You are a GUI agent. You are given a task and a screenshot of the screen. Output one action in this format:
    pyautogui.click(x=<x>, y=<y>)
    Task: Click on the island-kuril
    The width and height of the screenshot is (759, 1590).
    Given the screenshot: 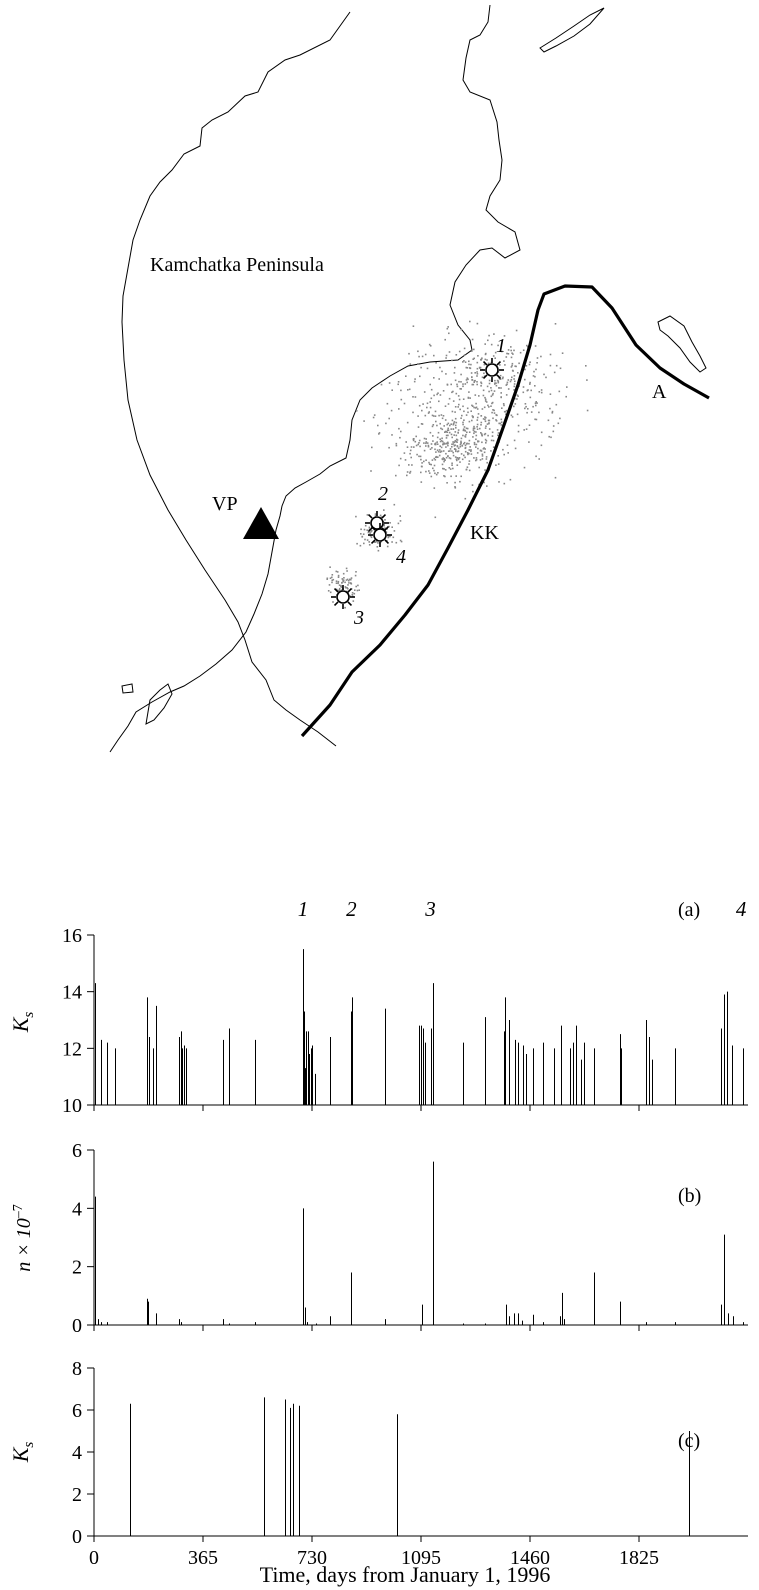 What is the action you would take?
    pyautogui.click(x=159, y=704)
    